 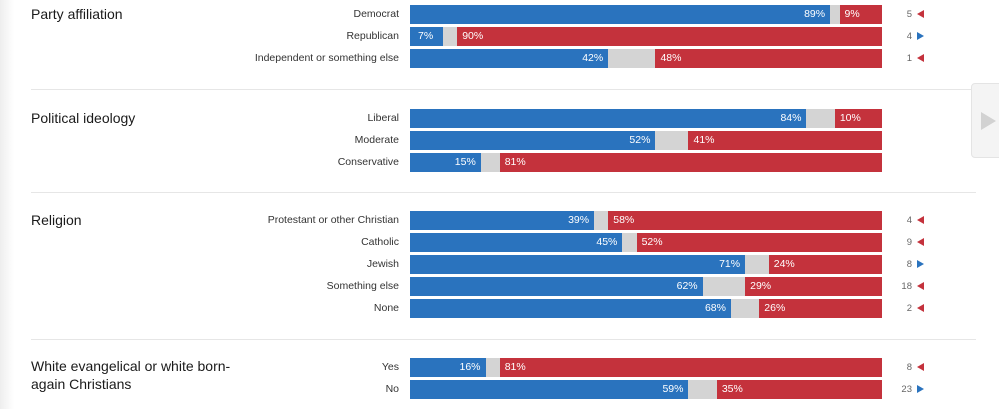 I want to click on group-title: Party affiliation, so click(x=77, y=14).